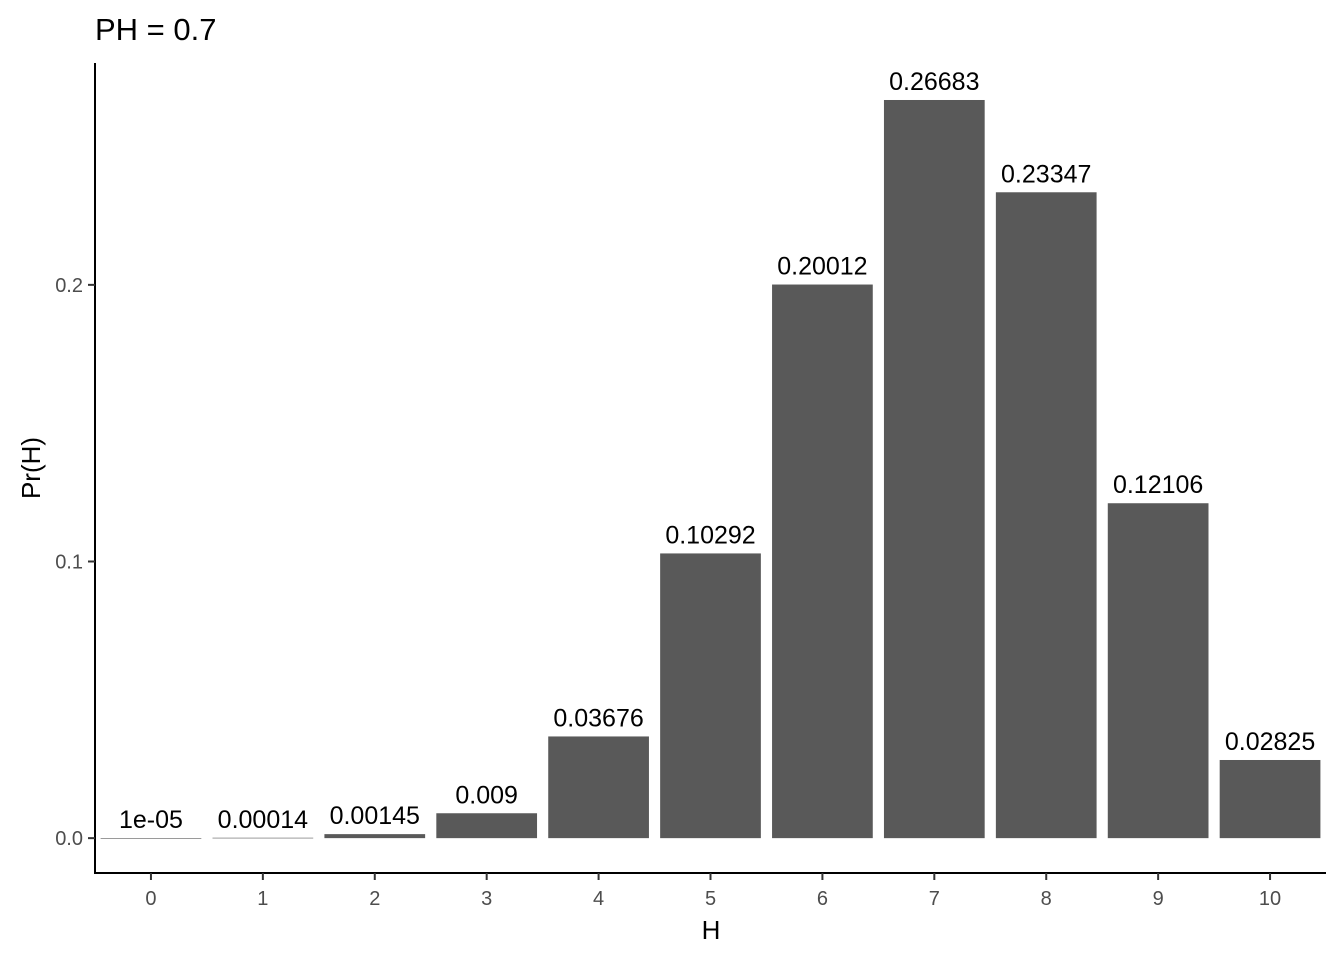  Describe the element at coordinates (150, 899) in the screenshot. I see `x-tick-label-0: 0` at that location.